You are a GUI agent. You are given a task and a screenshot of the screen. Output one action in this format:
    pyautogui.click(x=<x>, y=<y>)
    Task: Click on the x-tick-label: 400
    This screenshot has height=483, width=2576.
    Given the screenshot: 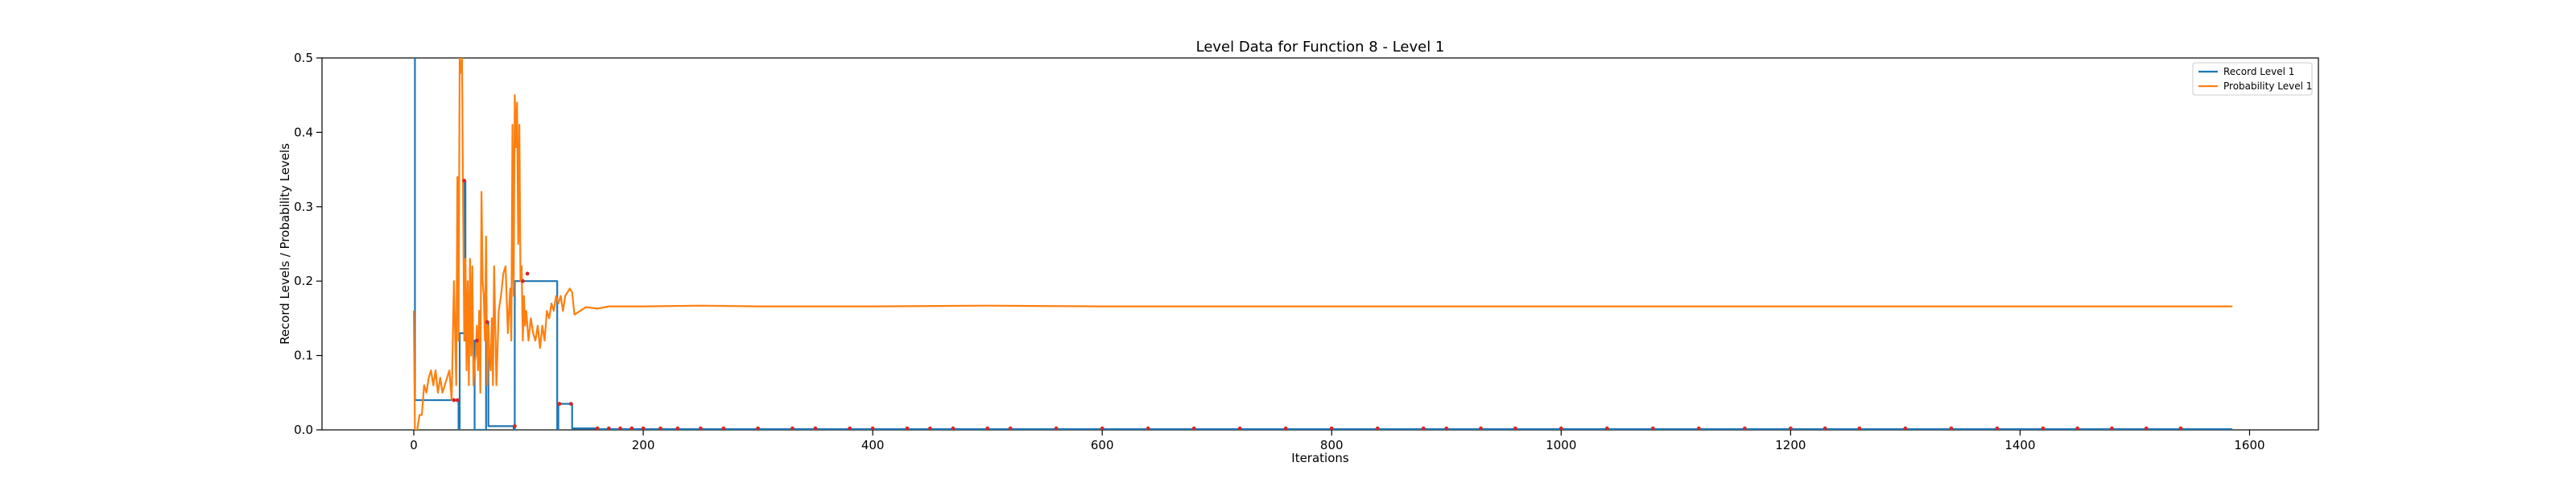 What is the action you would take?
    pyautogui.click(x=873, y=445)
    